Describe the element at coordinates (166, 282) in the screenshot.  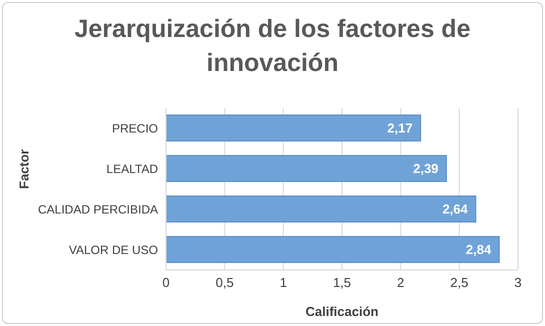
I see `x-tick-label: 0` at that location.